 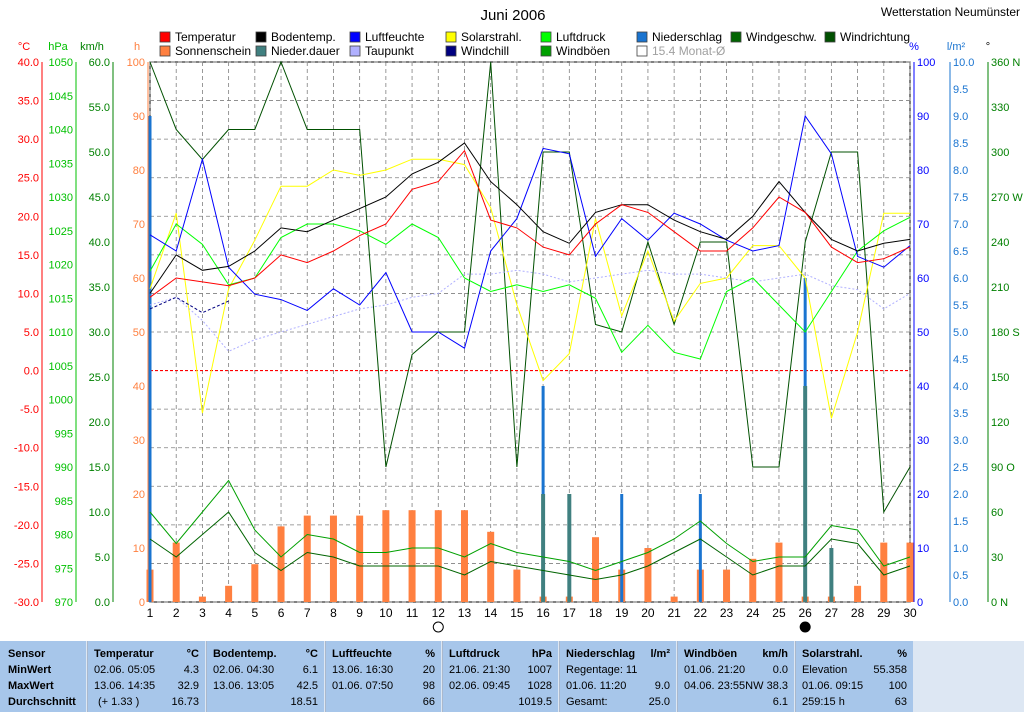 I want to click on gusts-title: Windböen, so click(x=711, y=654).